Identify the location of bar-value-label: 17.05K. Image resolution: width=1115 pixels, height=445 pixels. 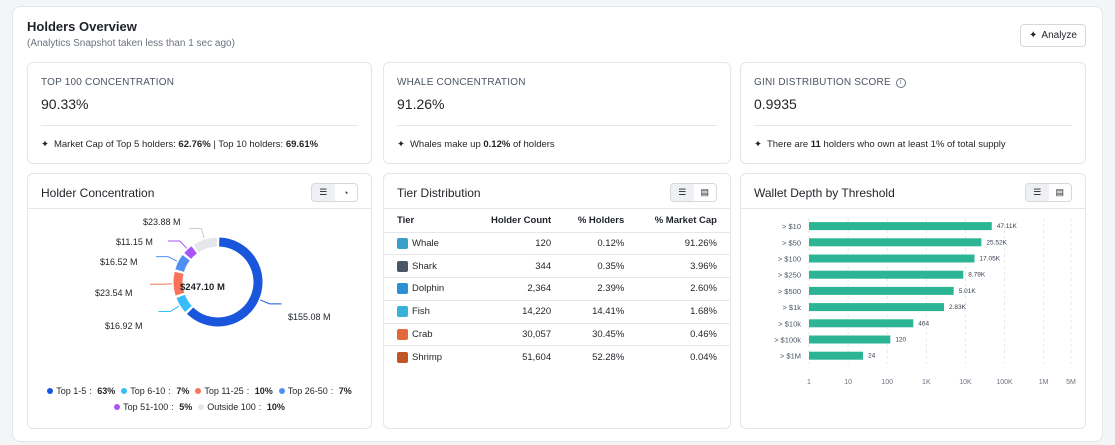
(990, 259).